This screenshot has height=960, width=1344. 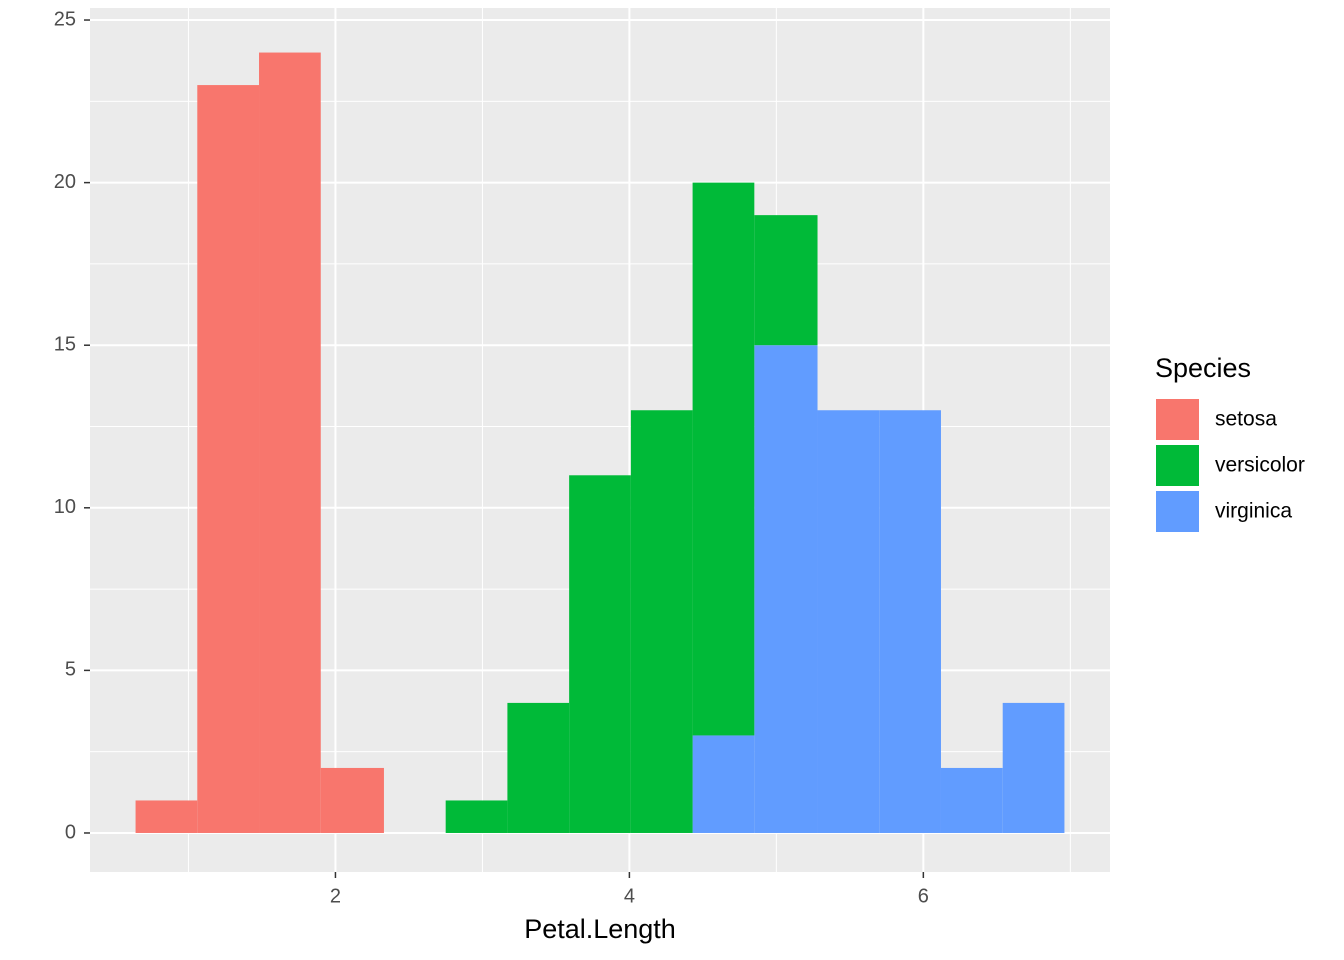 I want to click on legend-title: Species, so click(x=1203, y=368).